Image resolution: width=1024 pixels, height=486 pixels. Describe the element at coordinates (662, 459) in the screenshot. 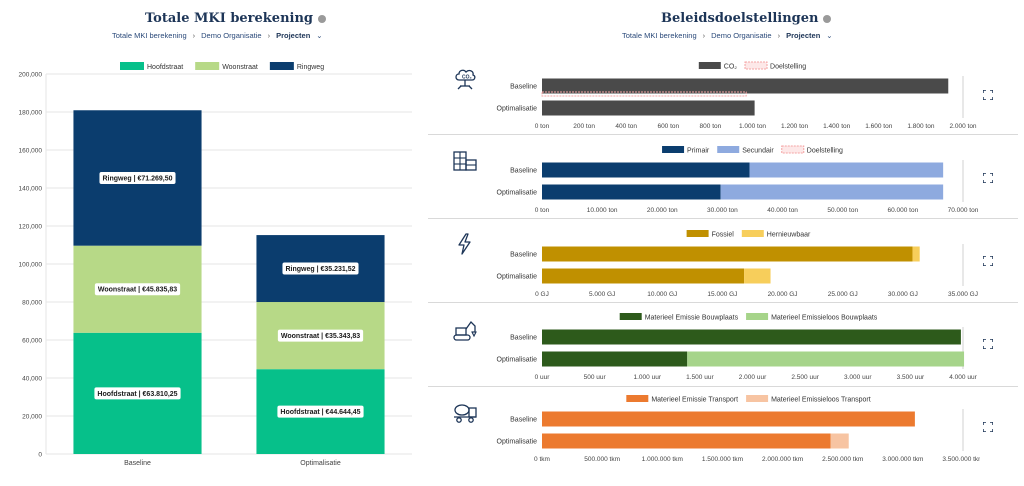

I see `x-tick-label: 1.000.000 tkm` at that location.